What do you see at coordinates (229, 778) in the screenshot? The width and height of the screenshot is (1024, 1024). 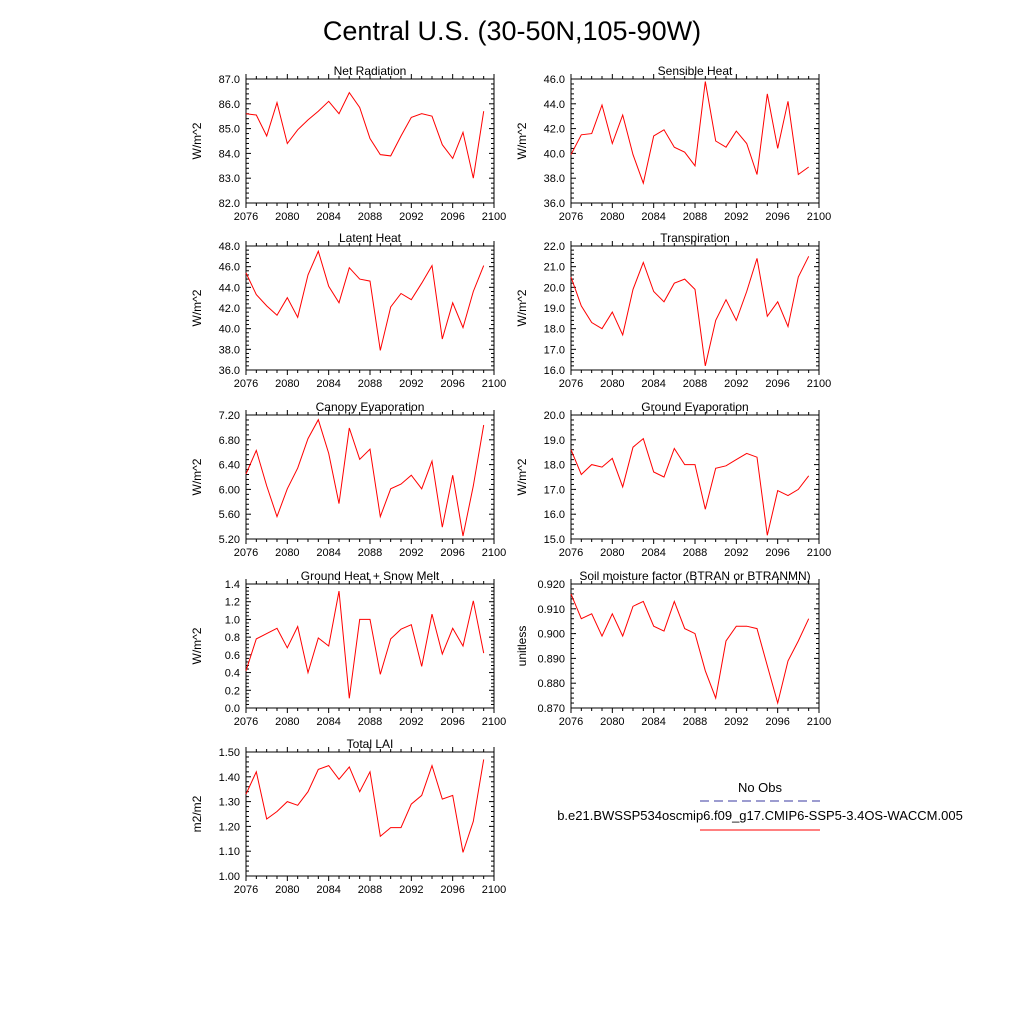 I see `y-tick-label: 1.40` at bounding box center [229, 778].